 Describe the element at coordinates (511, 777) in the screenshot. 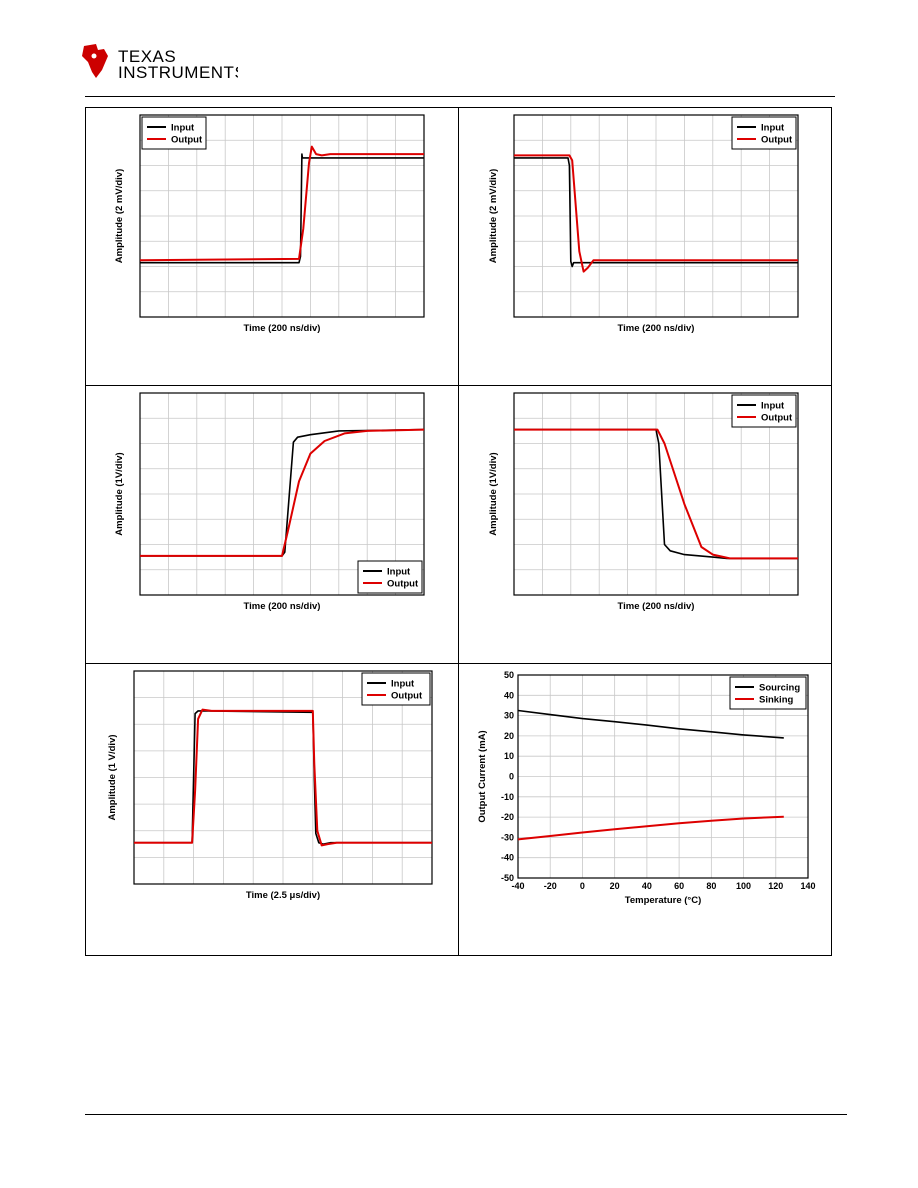

I see `y-tick-label: 0` at that location.